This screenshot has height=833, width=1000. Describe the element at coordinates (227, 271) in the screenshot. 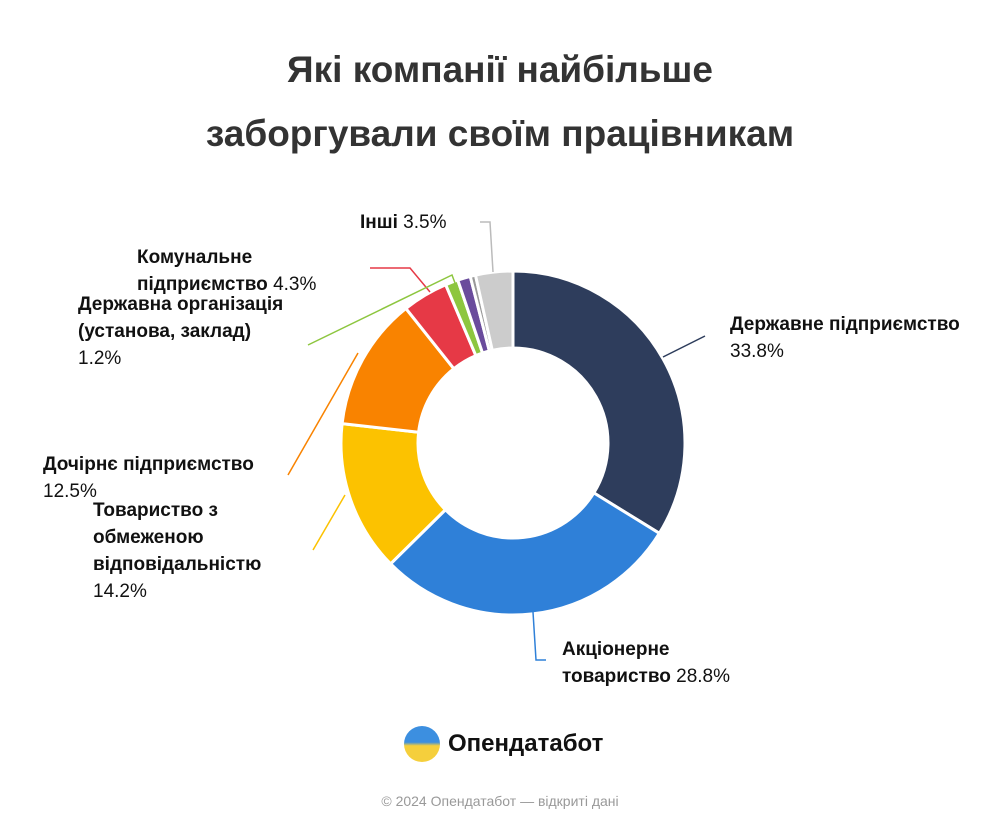

I see `label-4: Комунальне підприємство 4.3%` at that location.